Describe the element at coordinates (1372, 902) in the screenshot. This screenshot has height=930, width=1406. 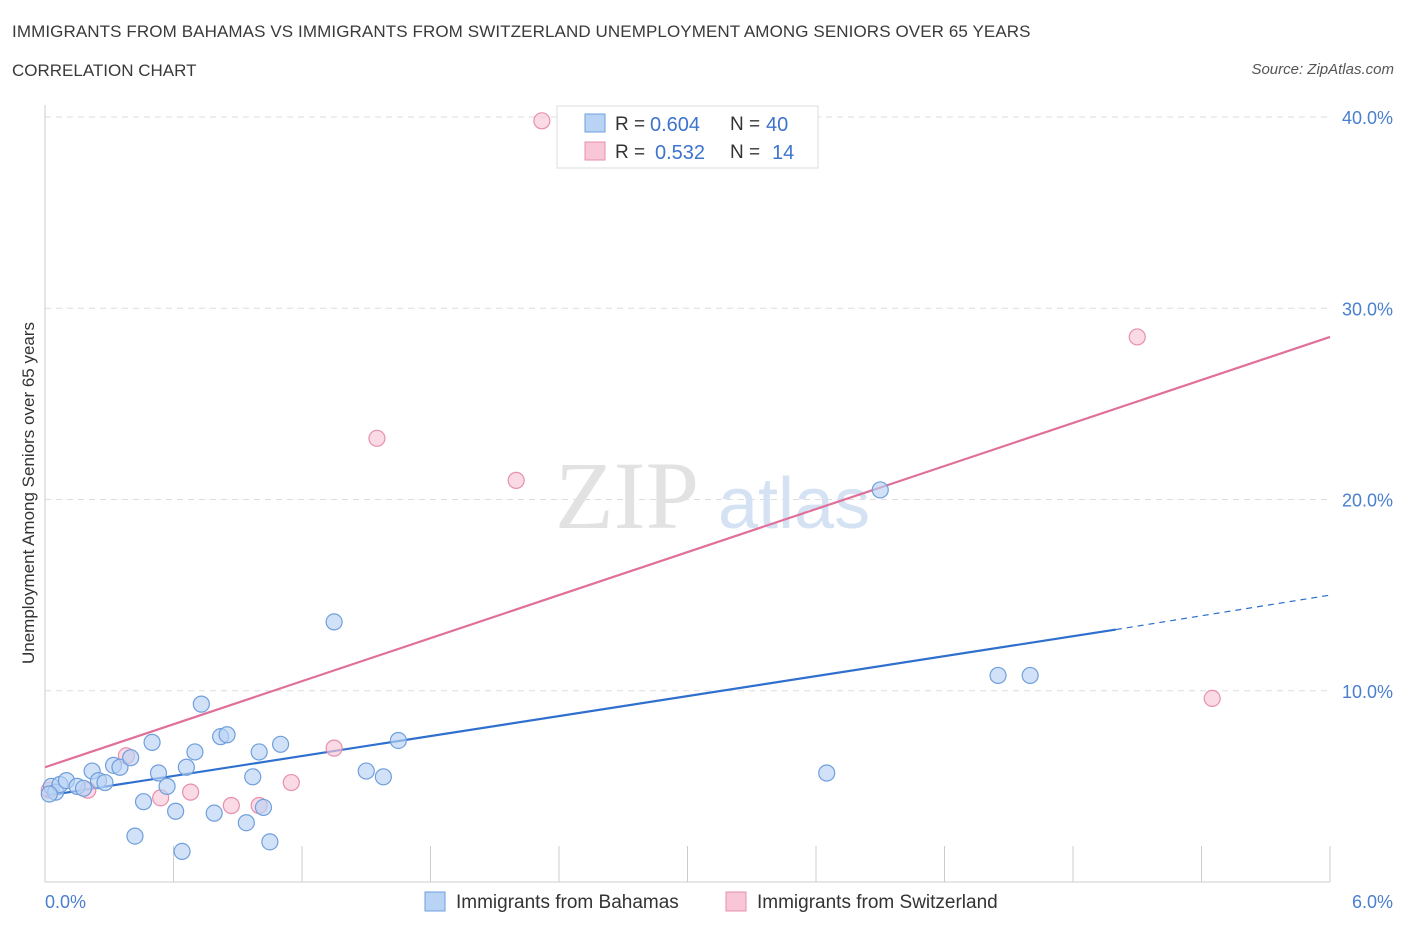
I see `x-tick-label-1: 6.0%` at that location.